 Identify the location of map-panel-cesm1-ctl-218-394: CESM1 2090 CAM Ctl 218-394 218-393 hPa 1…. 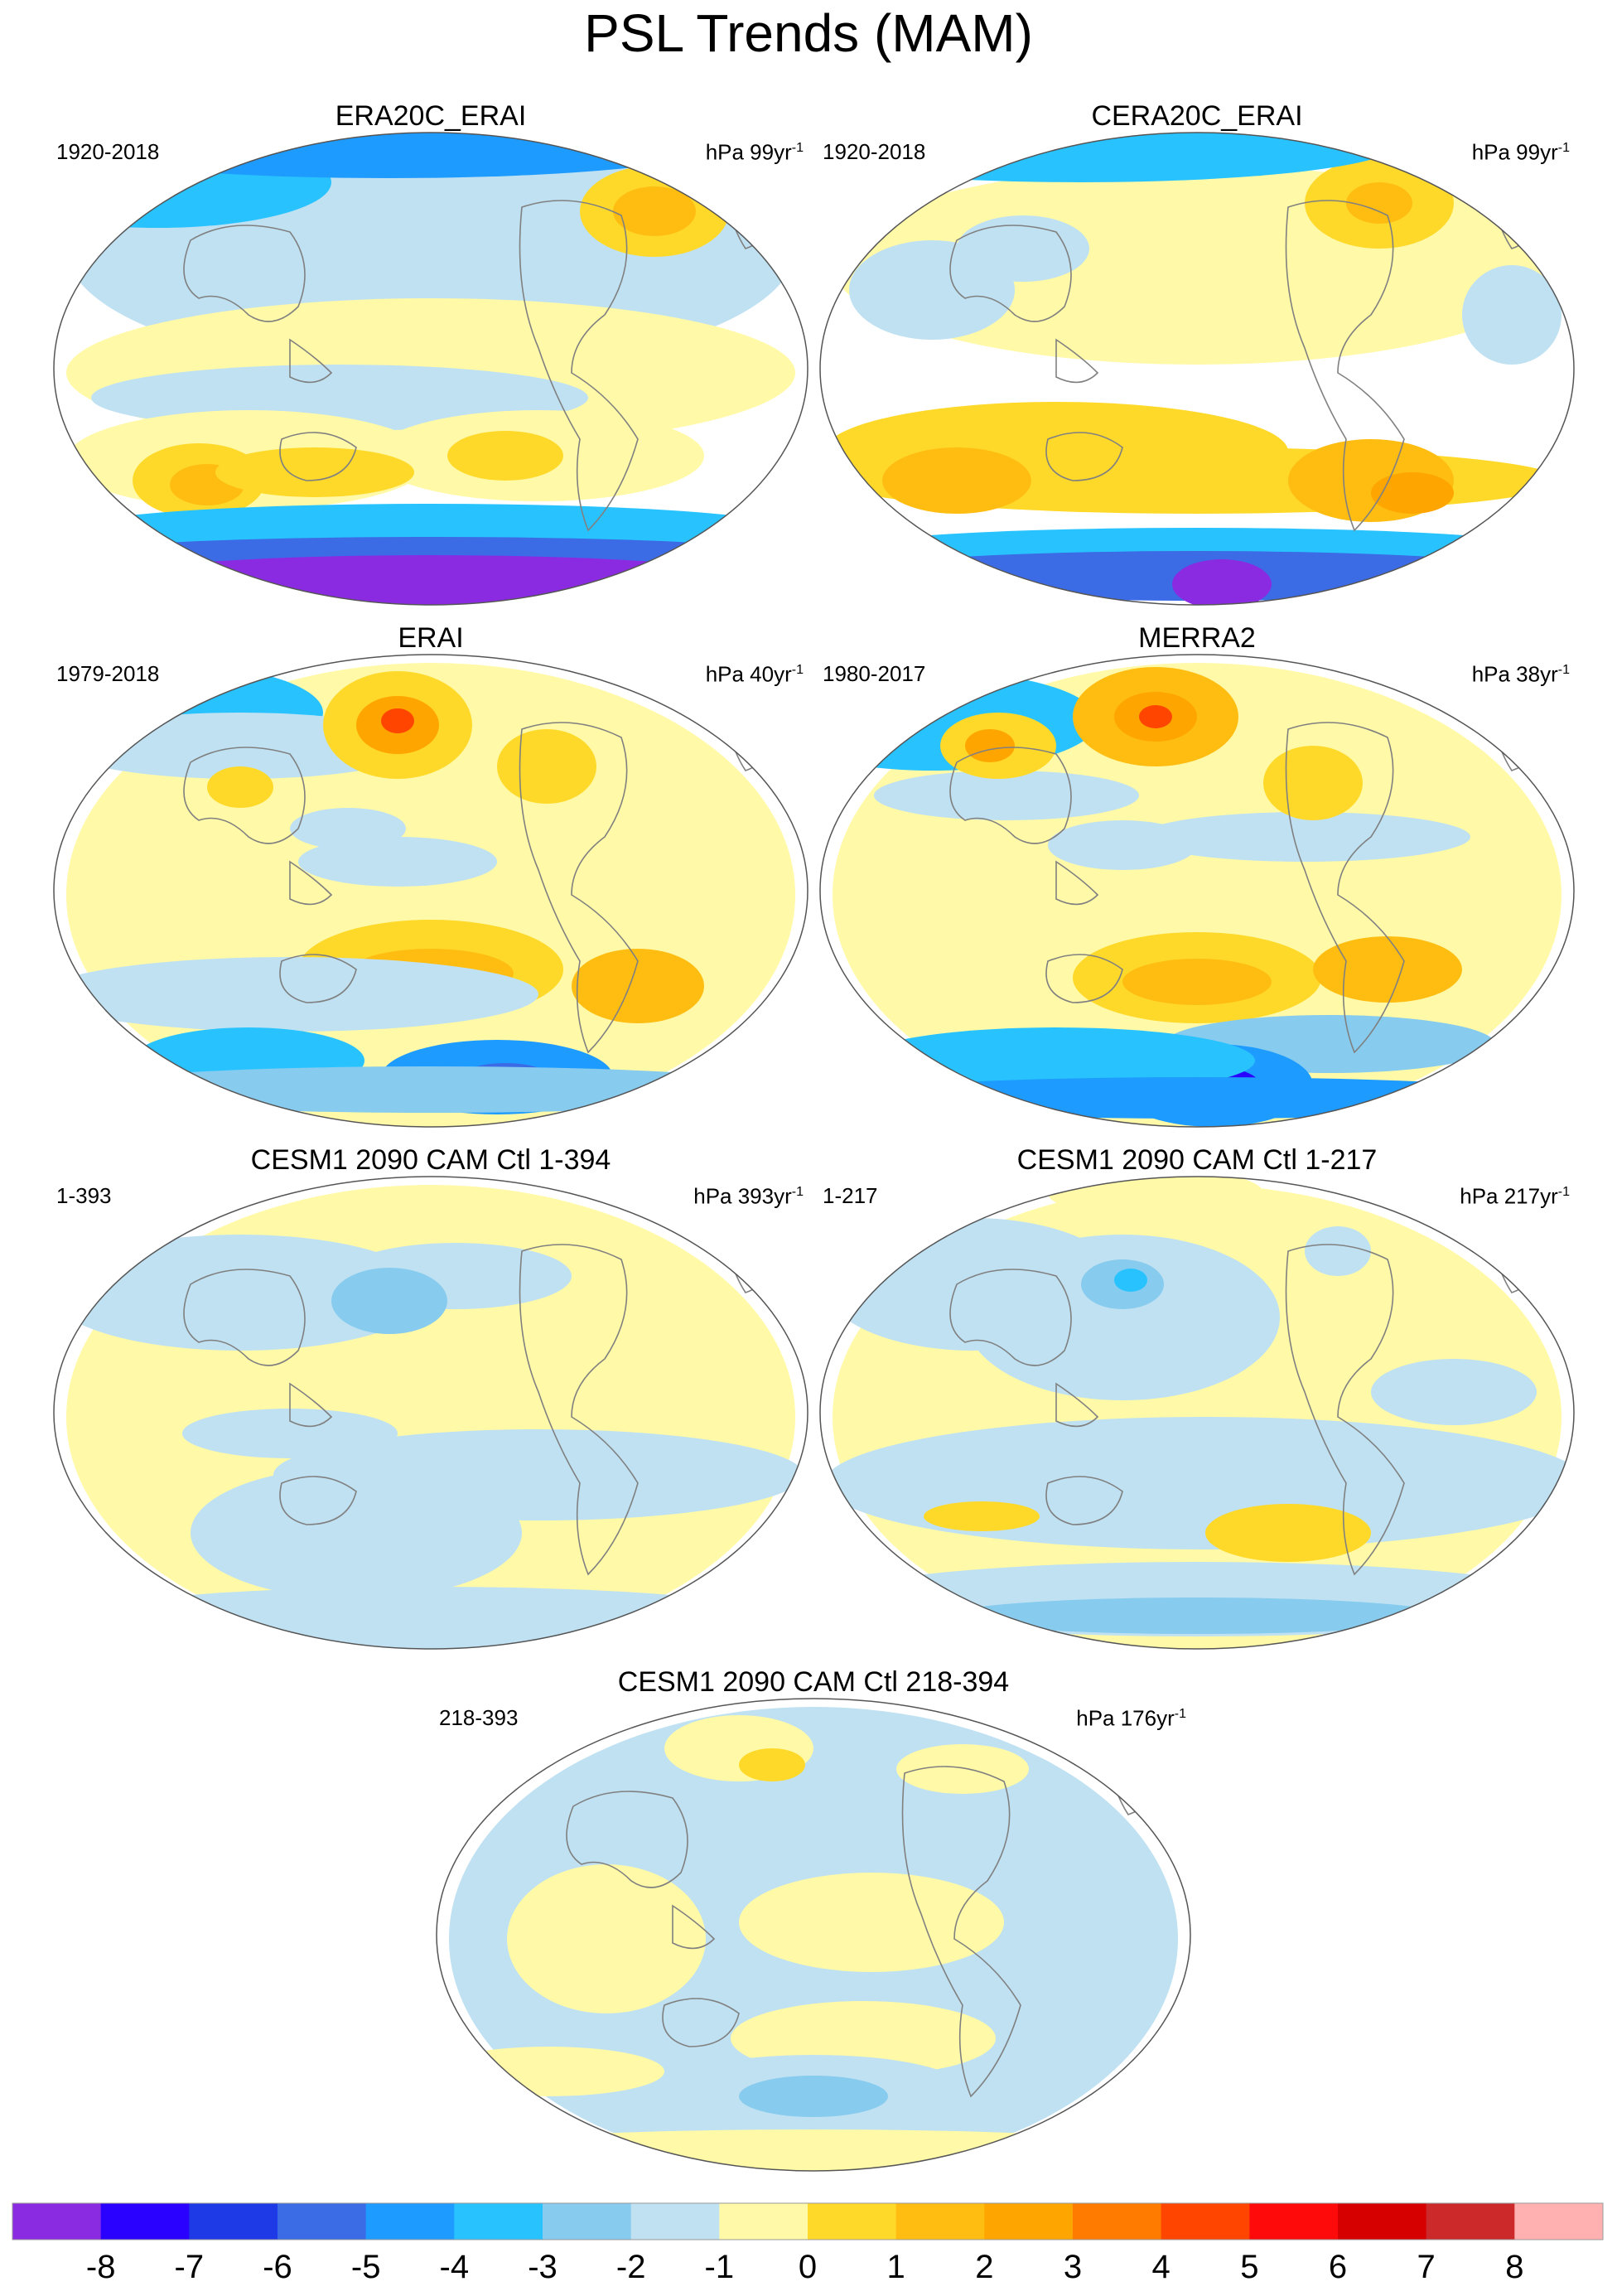
(813, 1922).